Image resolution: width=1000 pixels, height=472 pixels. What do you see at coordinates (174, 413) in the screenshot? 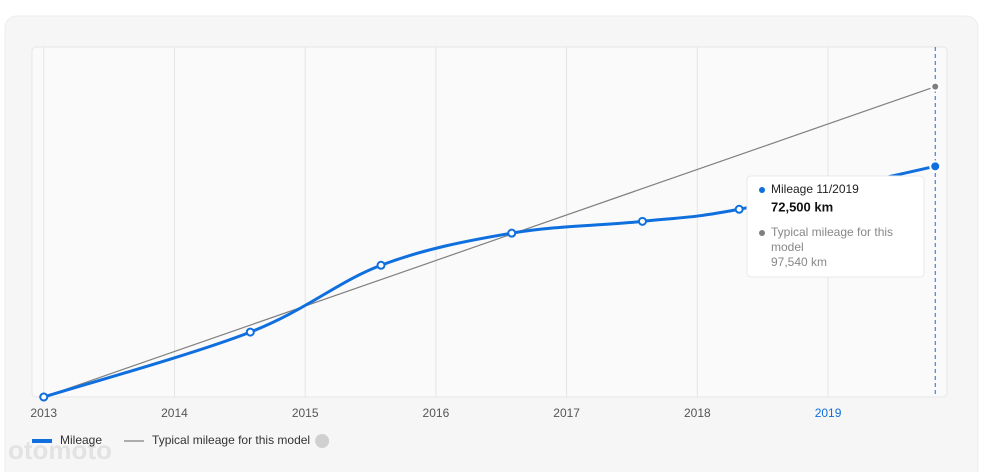
I see `x-tick-label: 2014` at bounding box center [174, 413].